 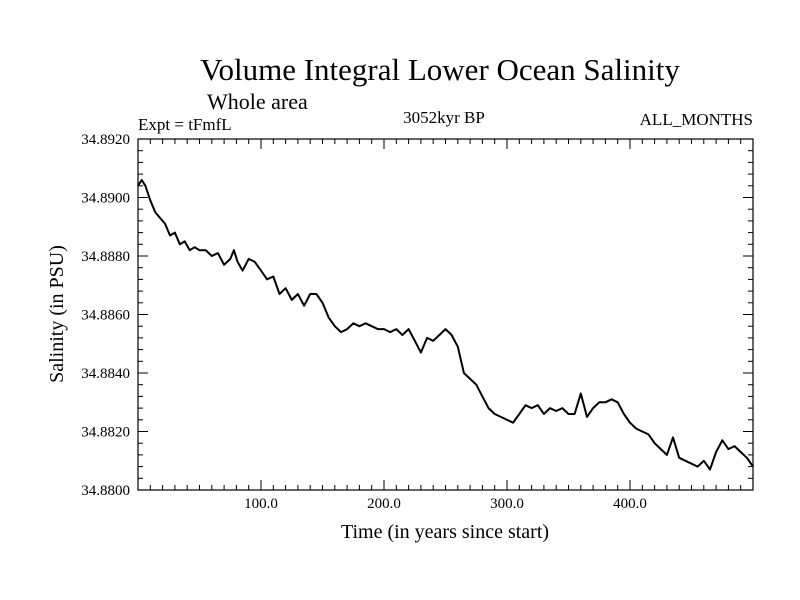 What do you see at coordinates (105, 140) in the screenshot?
I see `y-tick-label: 34.8920` at bounding box center [105, 140].